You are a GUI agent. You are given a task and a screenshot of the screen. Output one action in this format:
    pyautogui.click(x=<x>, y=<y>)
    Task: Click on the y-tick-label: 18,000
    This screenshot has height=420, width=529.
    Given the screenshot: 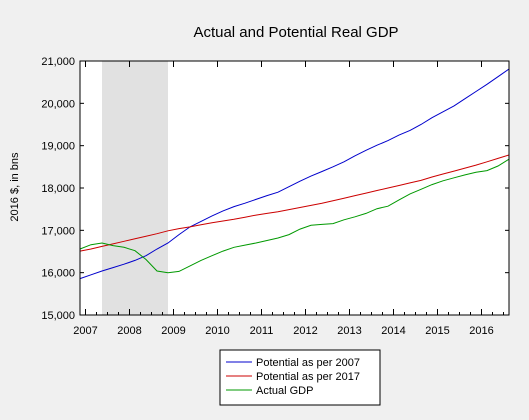 What is the action you would take?
    pyautogui.click(x=58, y=189)
    